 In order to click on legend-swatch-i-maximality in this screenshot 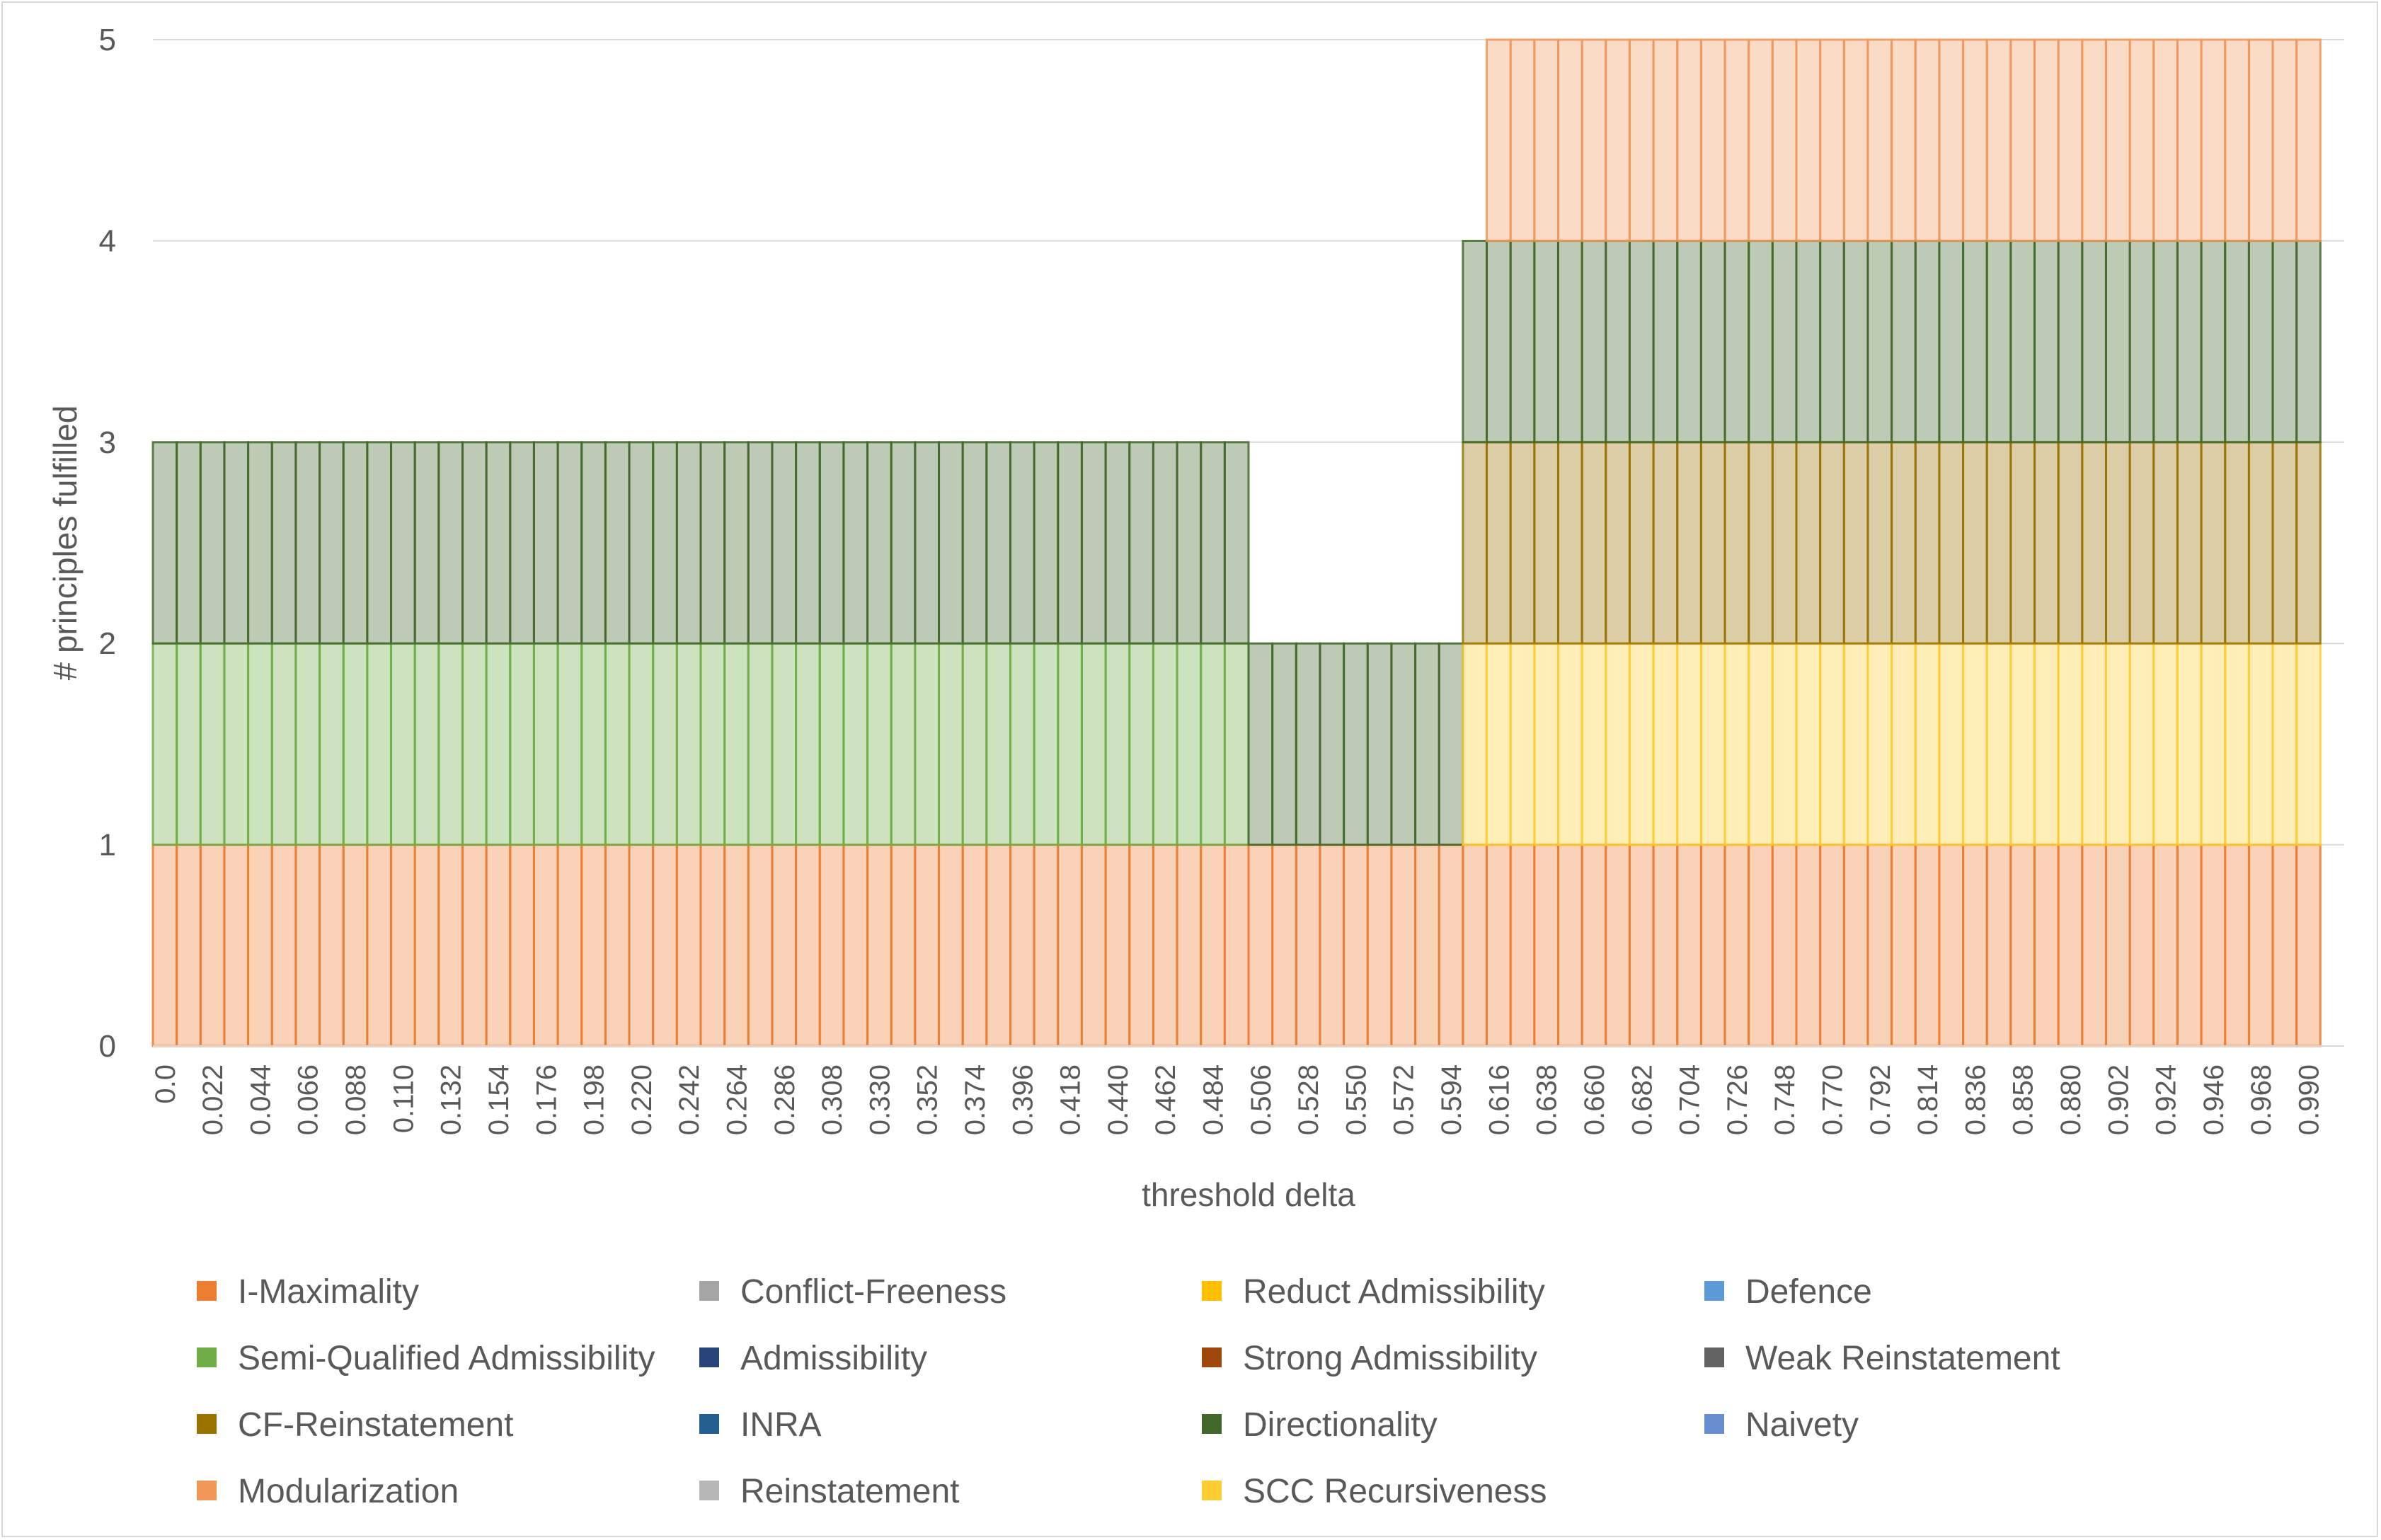, I will do `click(207, 1291)`.